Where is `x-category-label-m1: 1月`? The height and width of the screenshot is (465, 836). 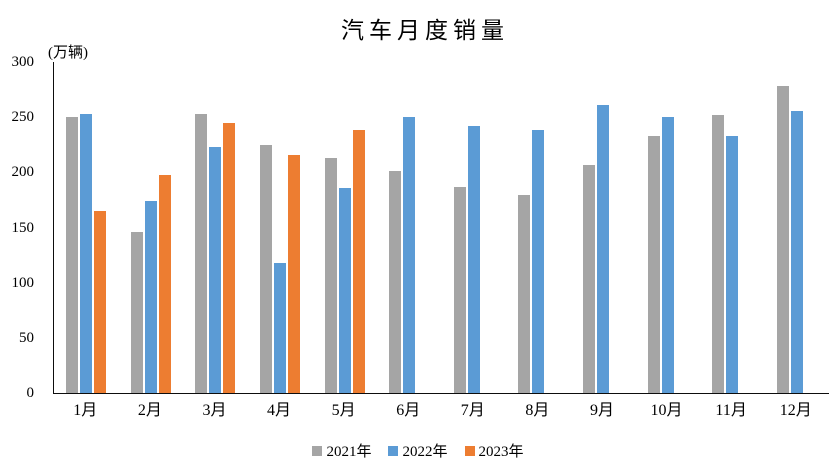 x-category-label-m1: 1月 is located at coordinates (85, 410).